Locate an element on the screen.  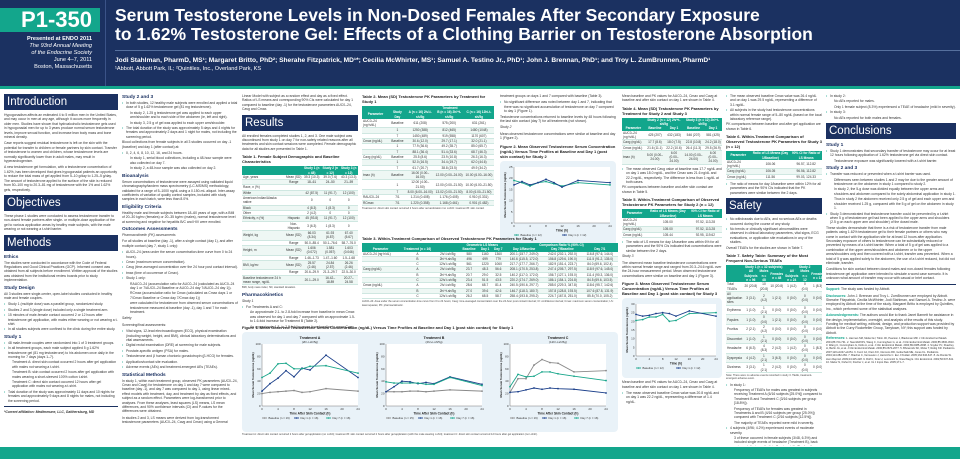
table-2-cell: 1.168 (0.461) is located at coordinates (449, 203).